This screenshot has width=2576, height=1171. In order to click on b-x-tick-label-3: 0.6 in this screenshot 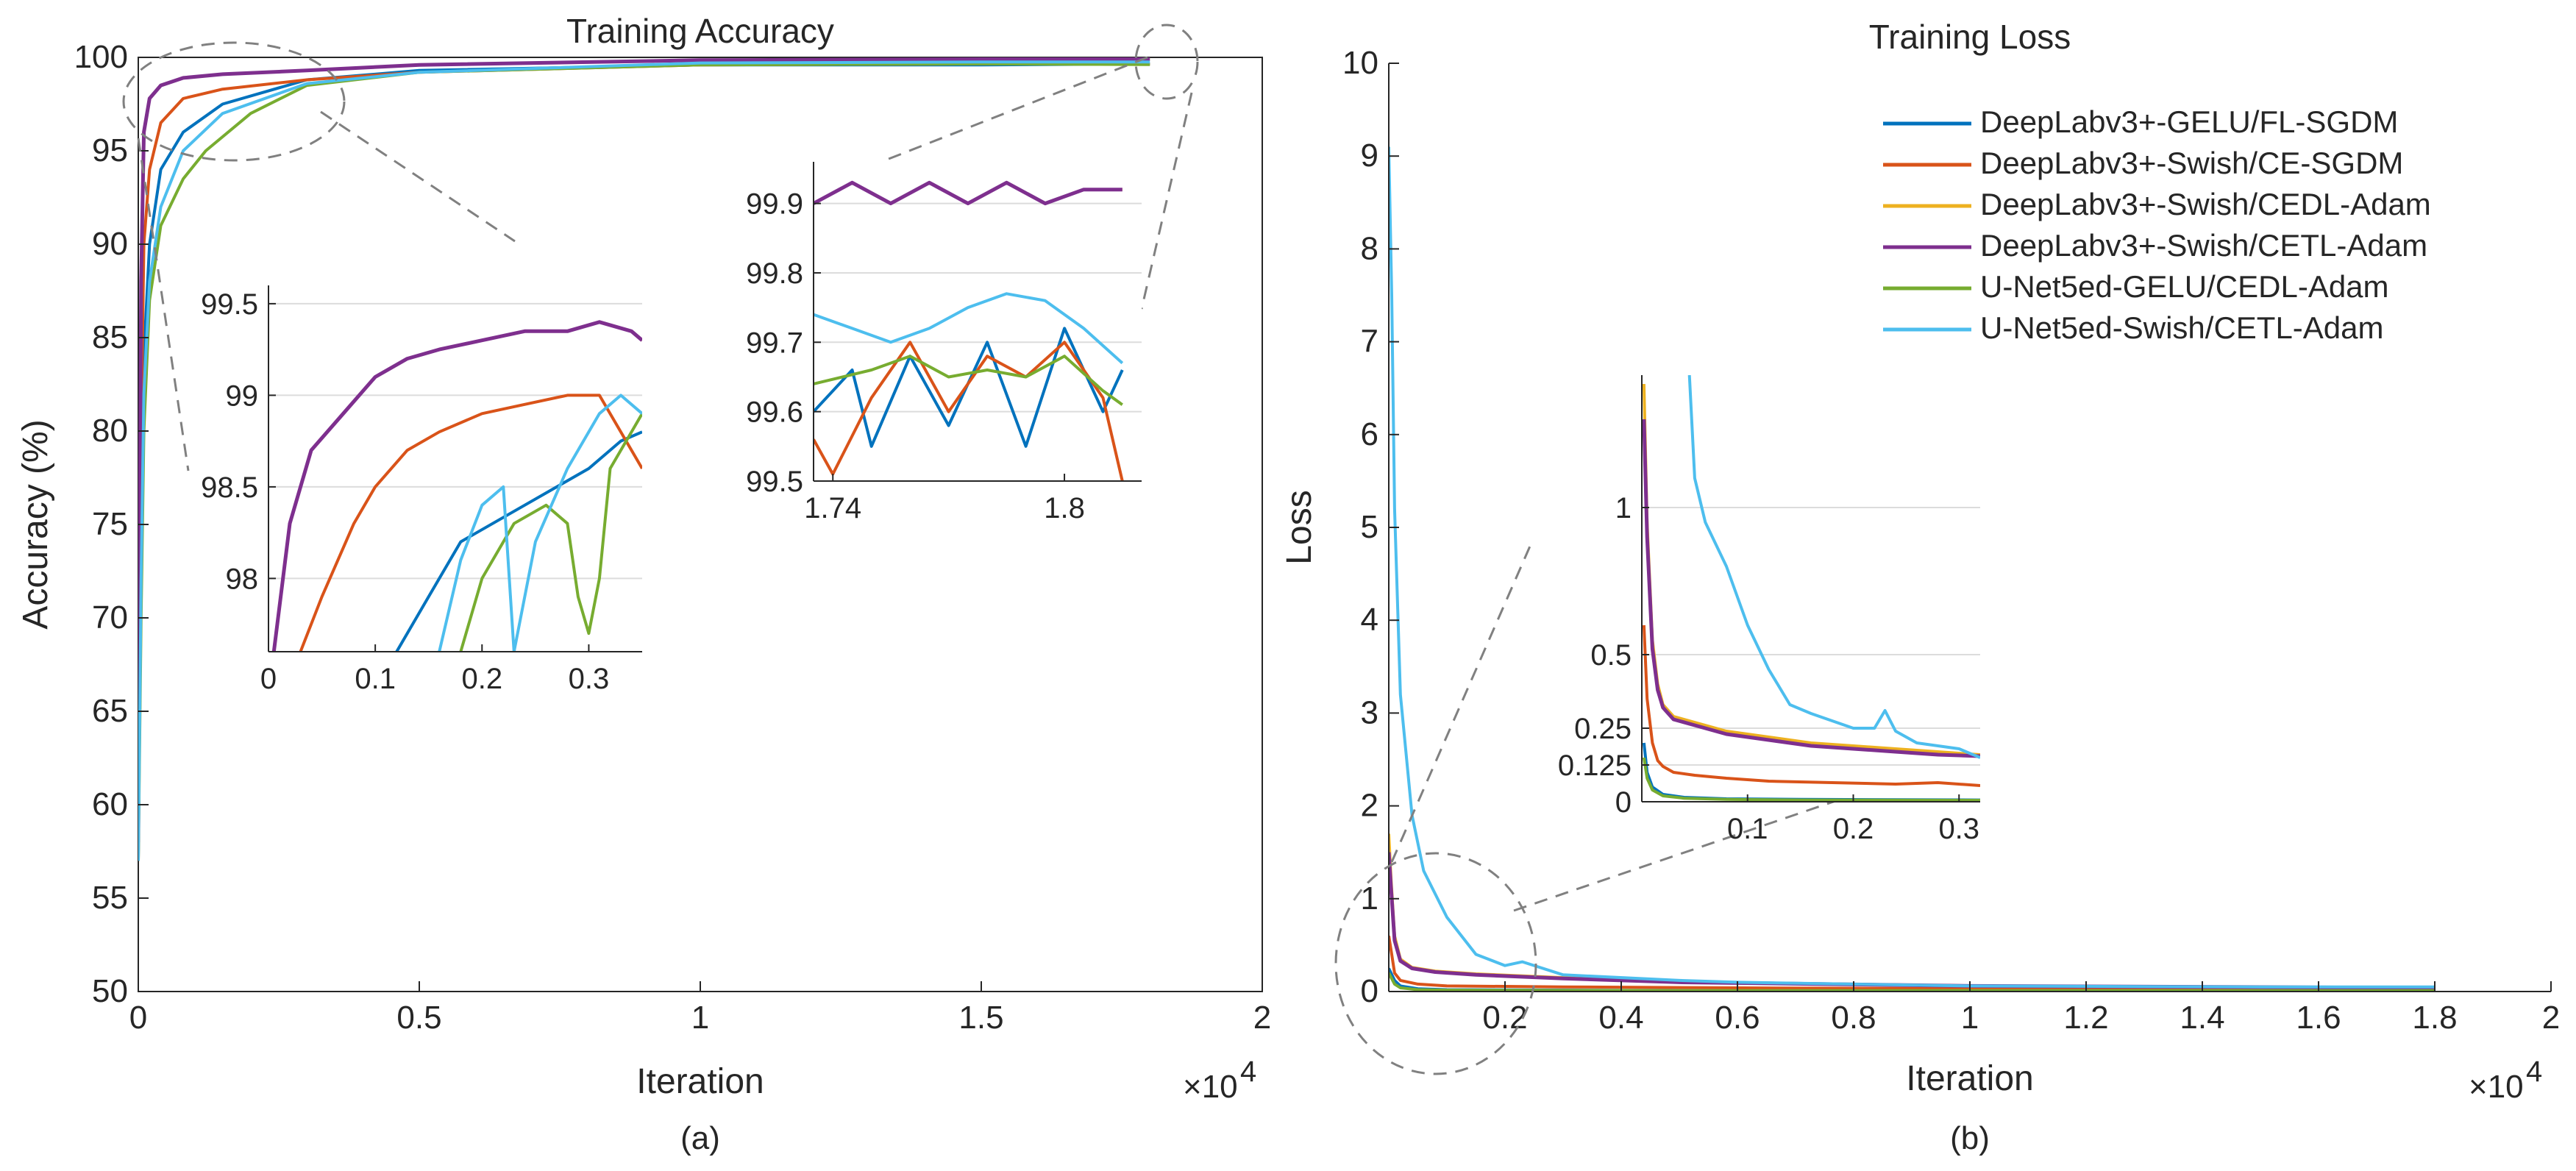, I will do `click(1737, 1018)`.